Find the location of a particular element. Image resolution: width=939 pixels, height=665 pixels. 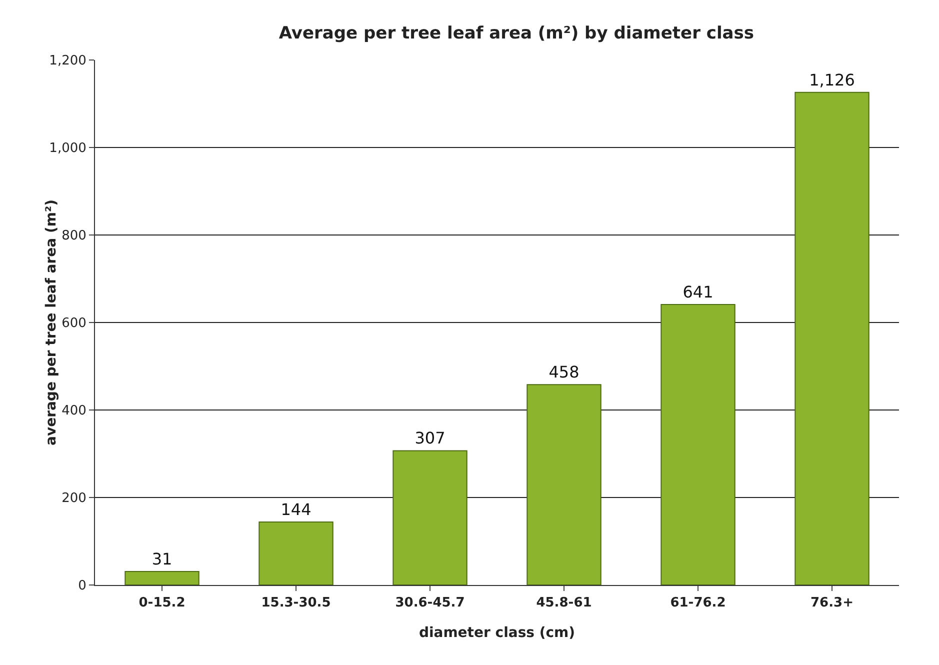

data-label: 458 is located at coordinates (564, 372).